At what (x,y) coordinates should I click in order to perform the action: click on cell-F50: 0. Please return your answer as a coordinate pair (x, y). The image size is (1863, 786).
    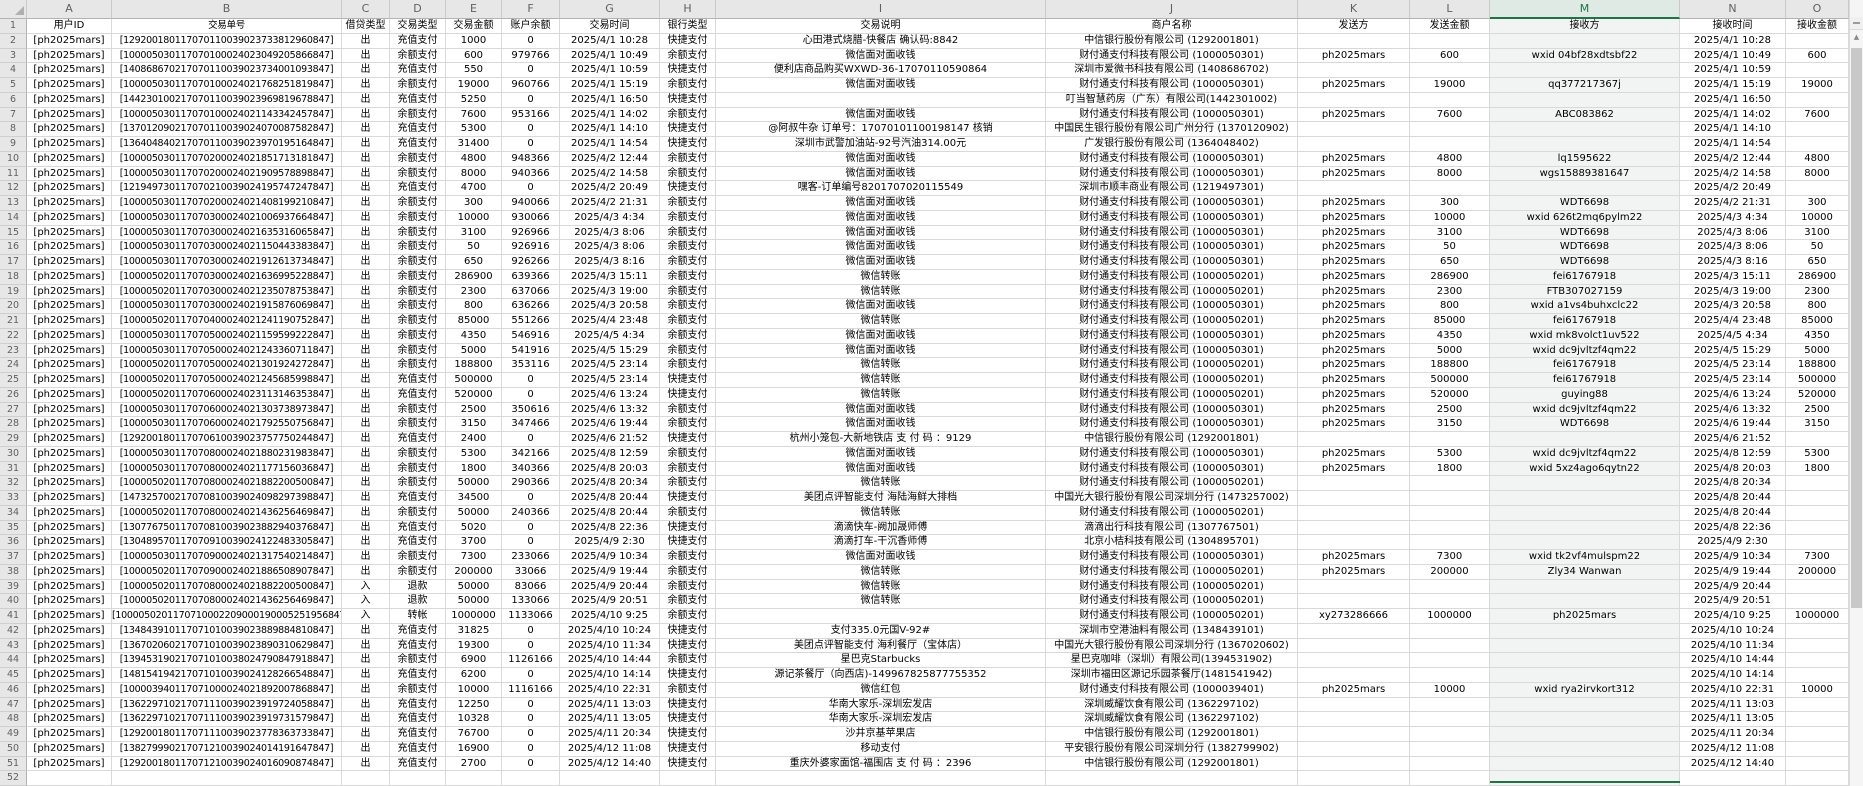
    Looking at the image, I should click on (531, 749).